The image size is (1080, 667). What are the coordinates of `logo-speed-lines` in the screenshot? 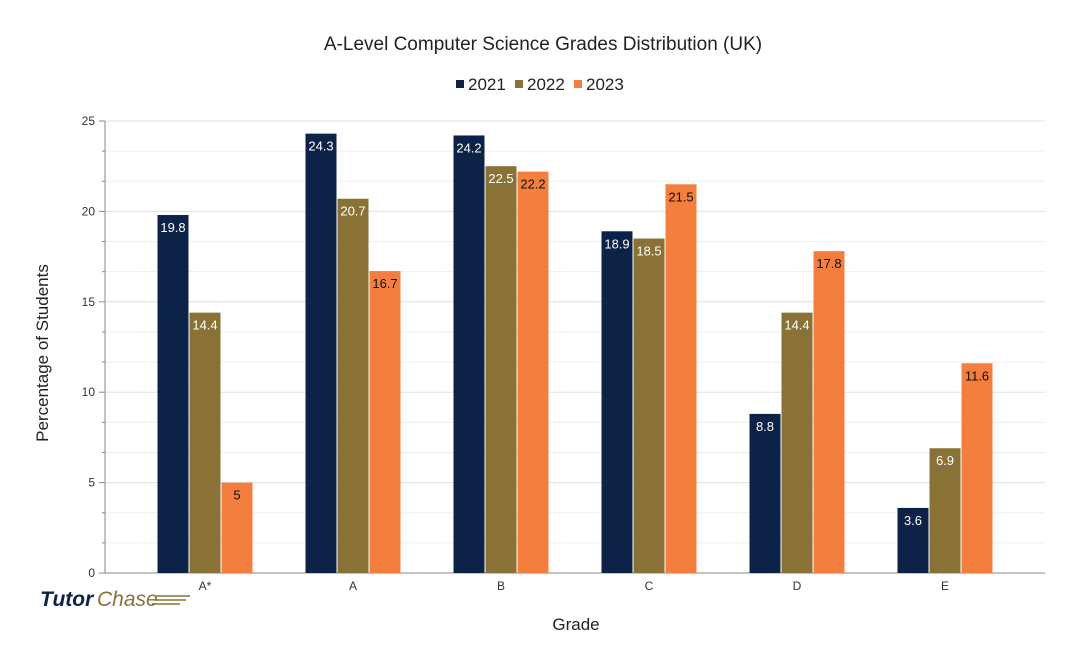 It's located at (171, 600).